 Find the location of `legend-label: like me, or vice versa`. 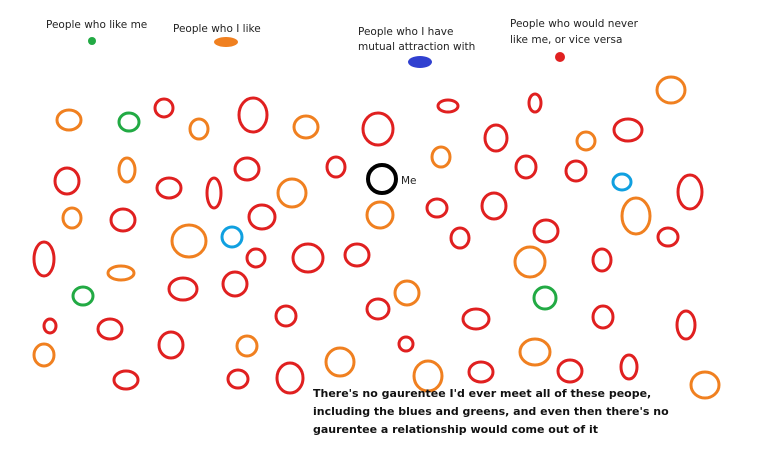

legend-label: like me, or vice versa is located at coordinates (566, 40).